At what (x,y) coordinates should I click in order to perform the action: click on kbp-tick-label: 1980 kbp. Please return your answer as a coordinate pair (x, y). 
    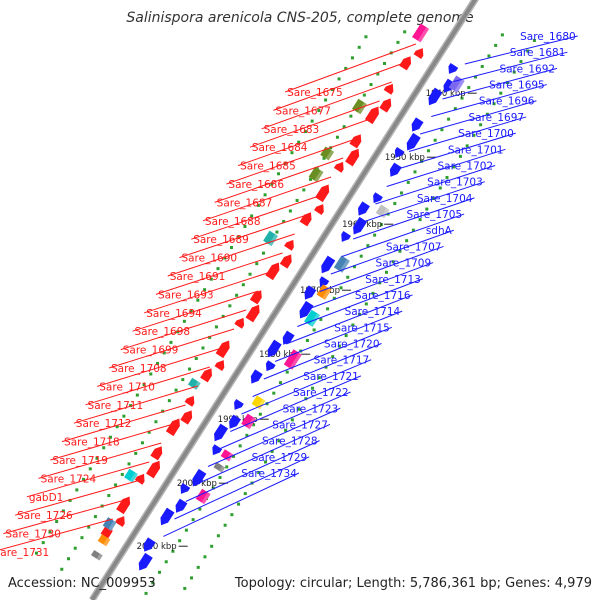
    Looking at the image, I should click on (279, 355).